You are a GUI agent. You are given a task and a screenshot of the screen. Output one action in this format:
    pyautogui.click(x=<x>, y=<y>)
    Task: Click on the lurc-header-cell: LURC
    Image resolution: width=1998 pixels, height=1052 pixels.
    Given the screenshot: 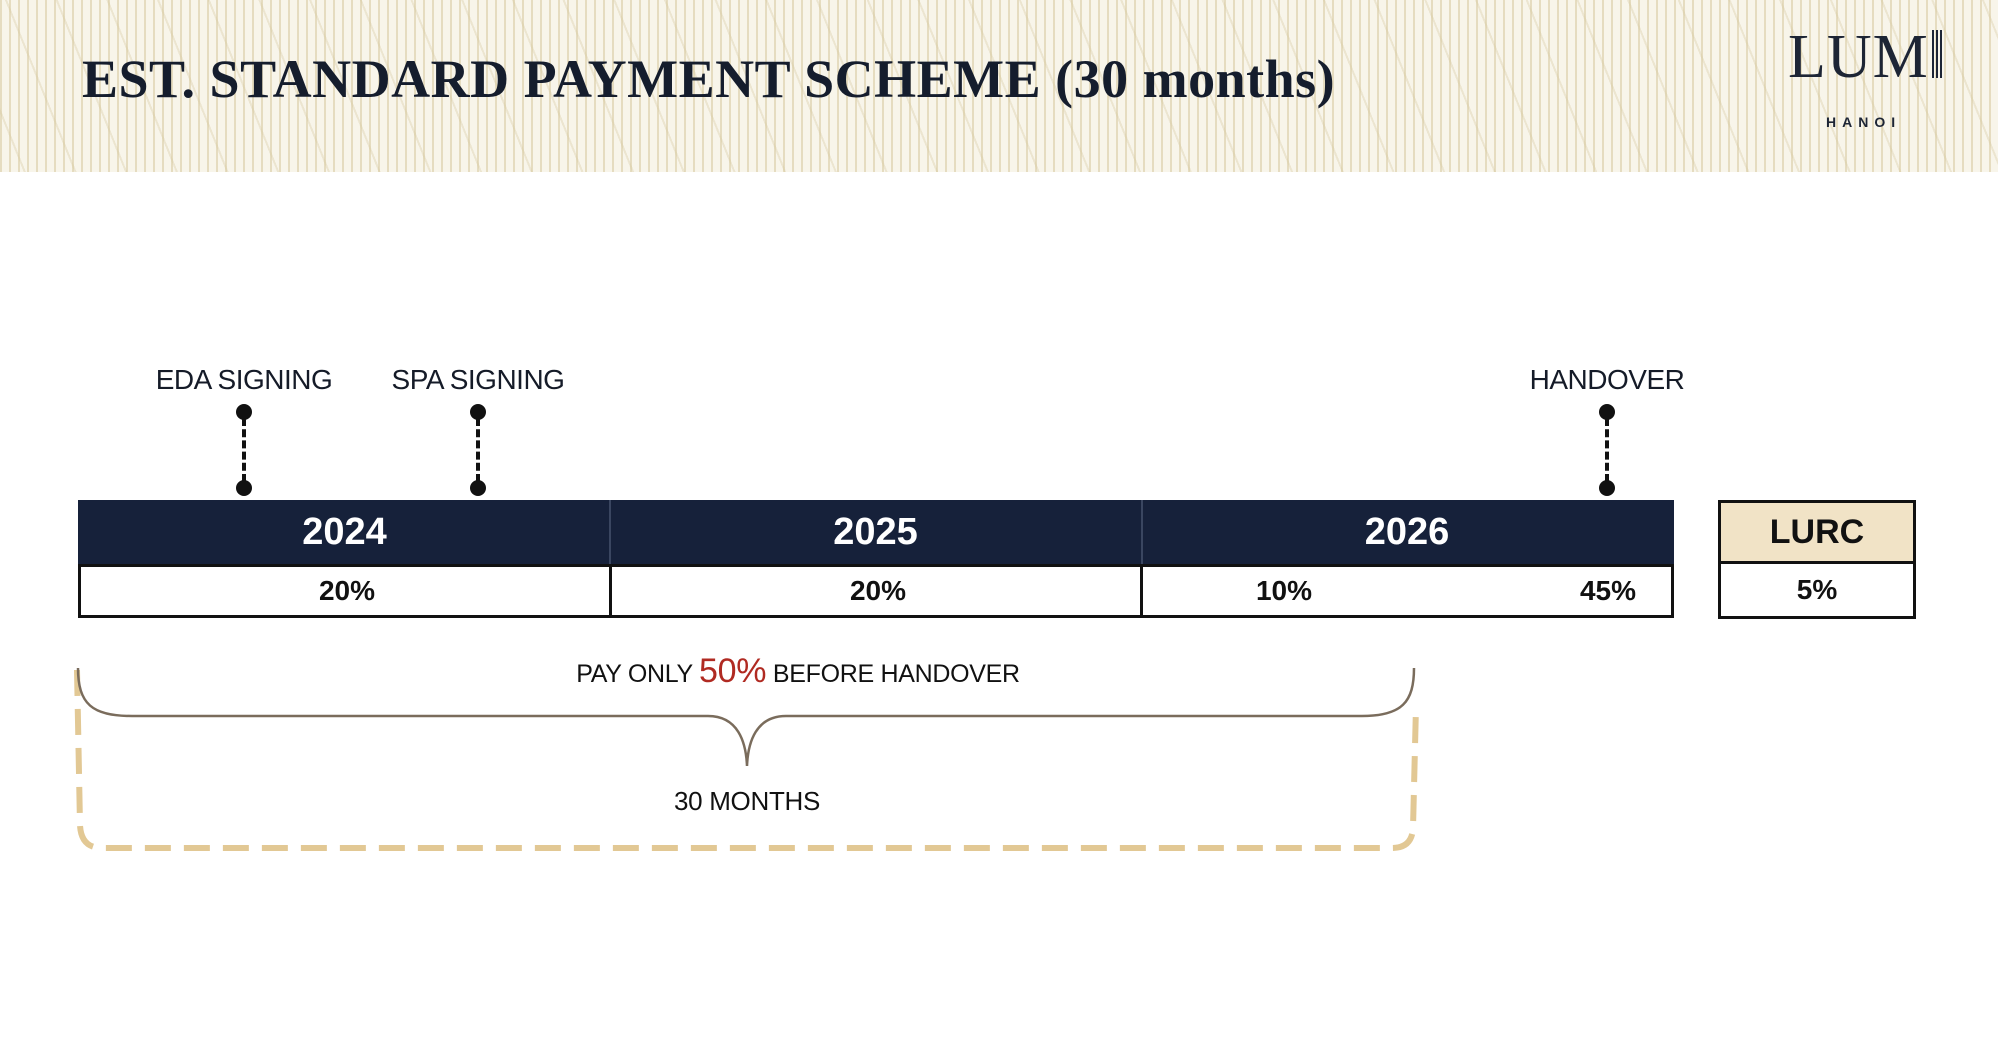 What is the action you would take?
    pyautogui.click(x=1817, y=532)
    